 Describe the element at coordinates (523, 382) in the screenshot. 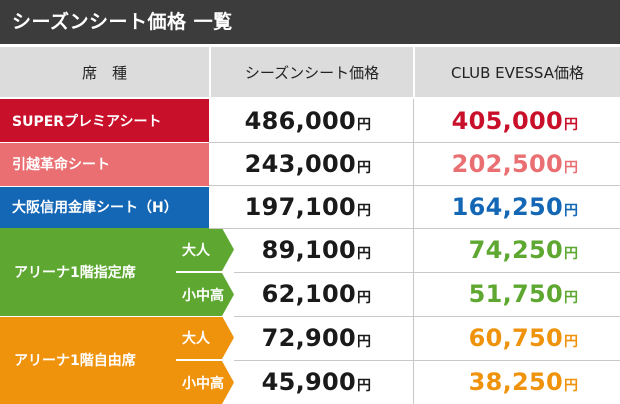

I see `club-price-free-student: 38,250 円` at that location.